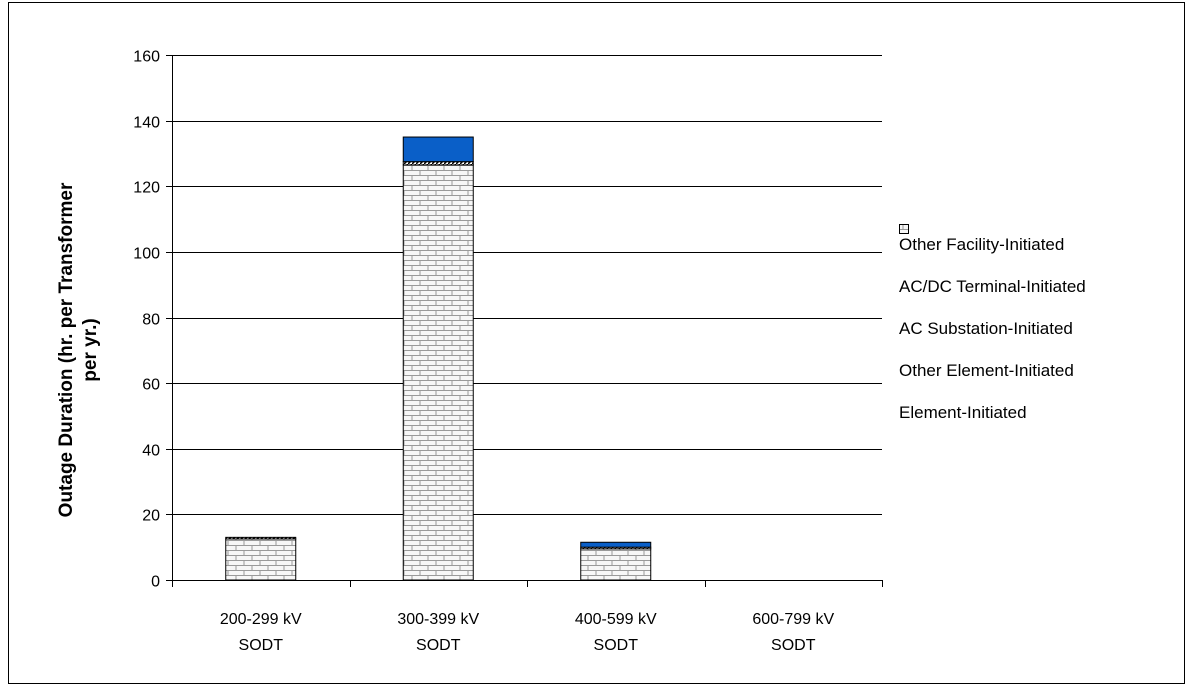 This screenshot has height=688, width=1188. Describe the element at coordinates (146, 188) in the screenshot. I see `y-tick-label: 120` at that location.